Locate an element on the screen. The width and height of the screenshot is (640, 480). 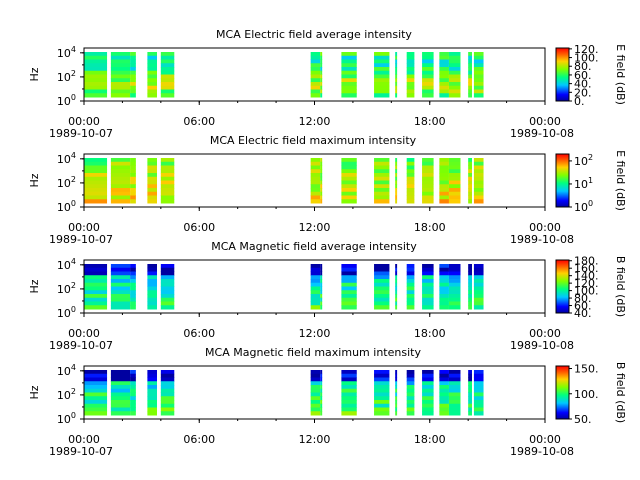
colorbar-tick-label: 50. is located at coordinates (583, 419).